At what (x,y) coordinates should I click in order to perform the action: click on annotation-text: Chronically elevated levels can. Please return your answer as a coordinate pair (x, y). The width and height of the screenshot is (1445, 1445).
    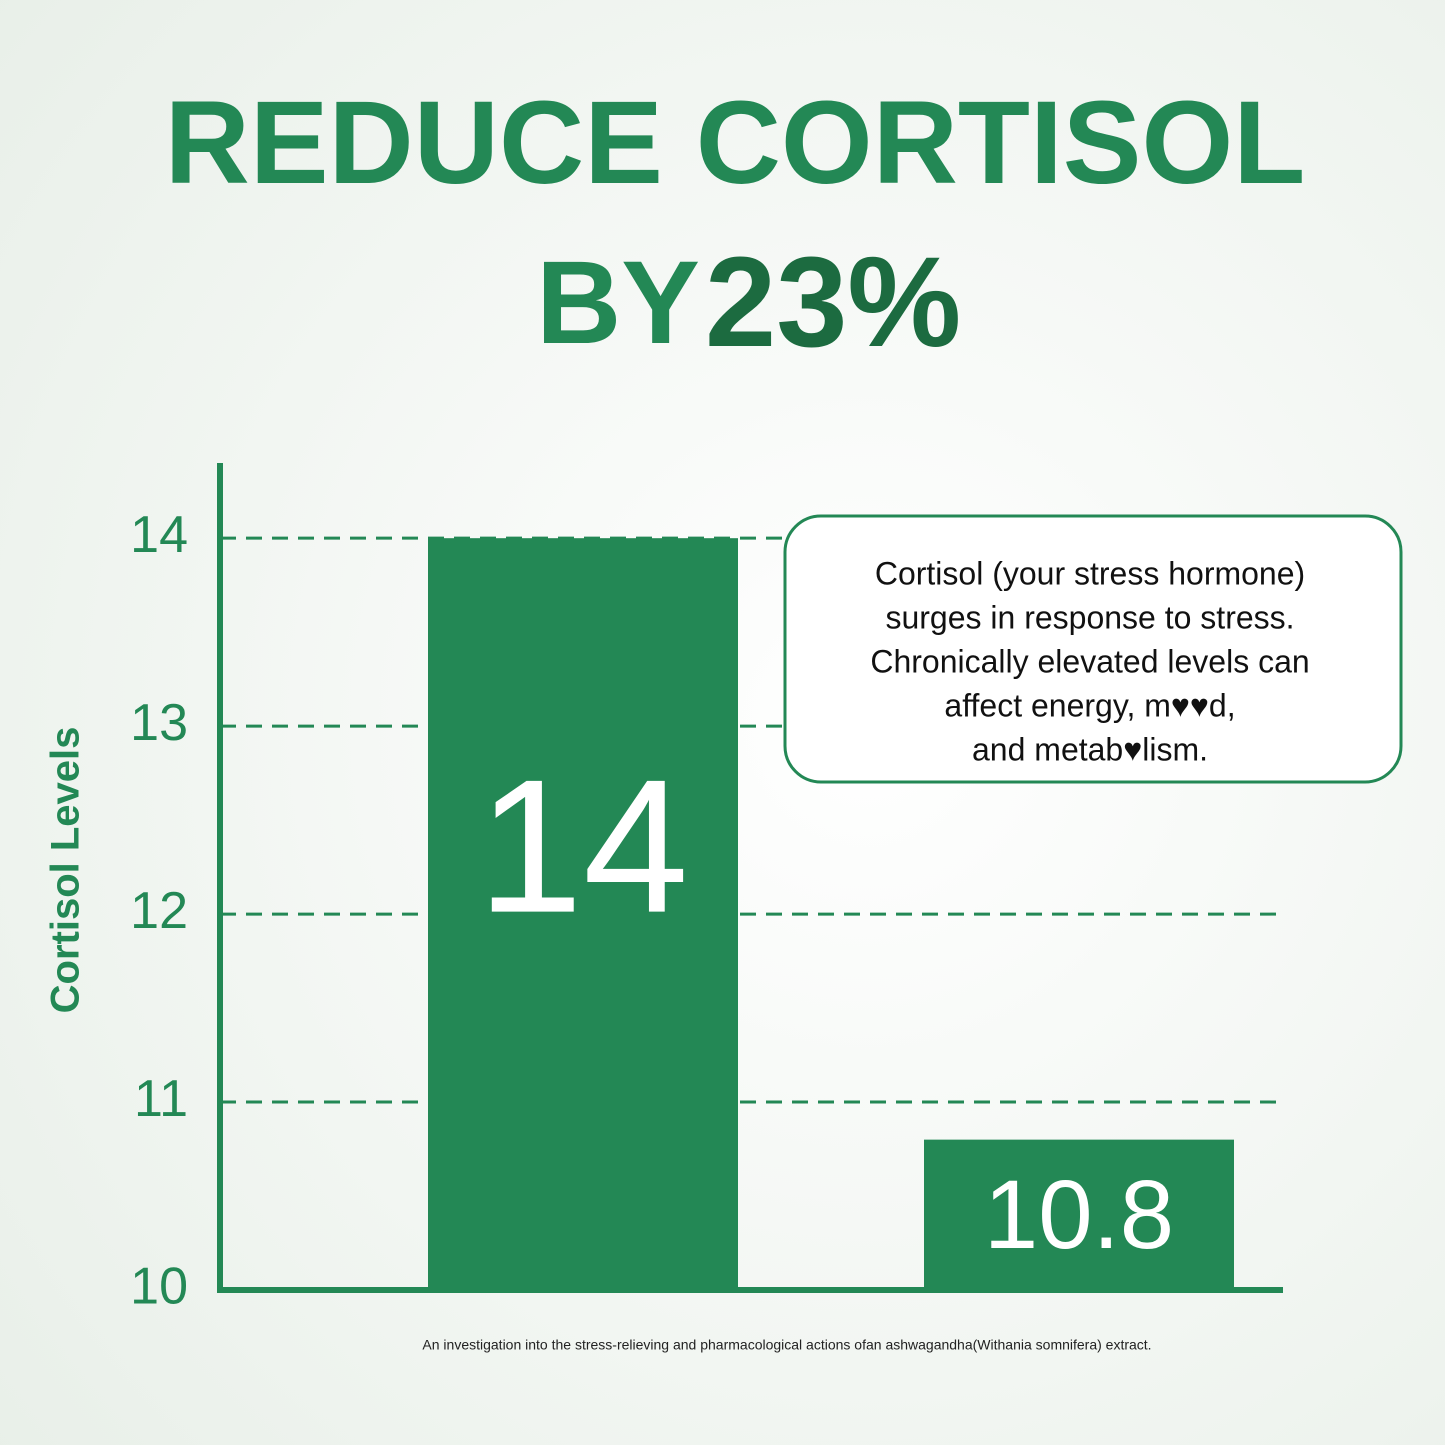
    Looking at the image, I should click on (1089, 661).